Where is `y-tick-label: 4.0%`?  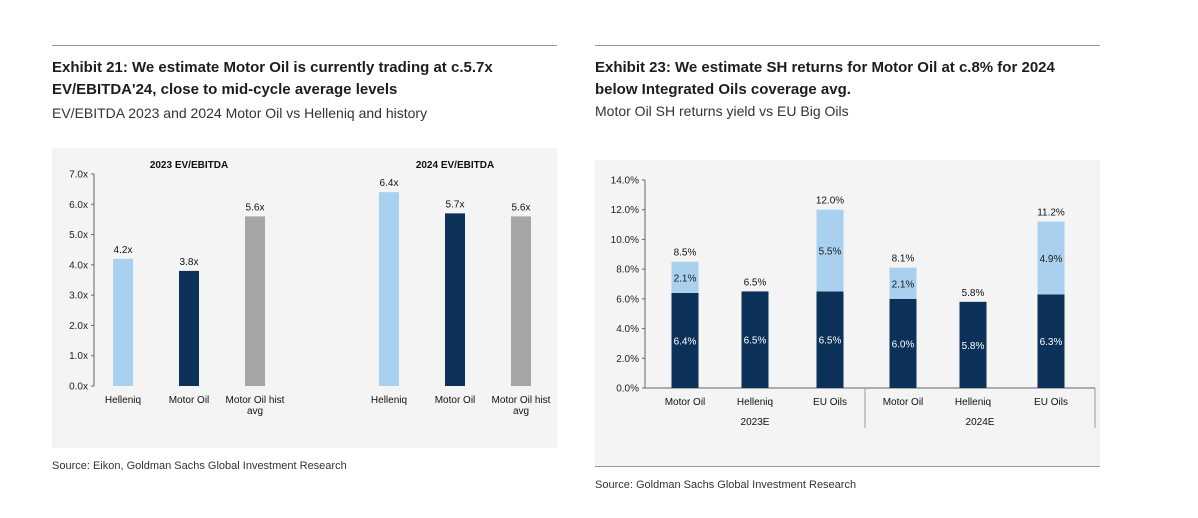
y-tick-label: 4.0% is located at coordinates (627, 329).